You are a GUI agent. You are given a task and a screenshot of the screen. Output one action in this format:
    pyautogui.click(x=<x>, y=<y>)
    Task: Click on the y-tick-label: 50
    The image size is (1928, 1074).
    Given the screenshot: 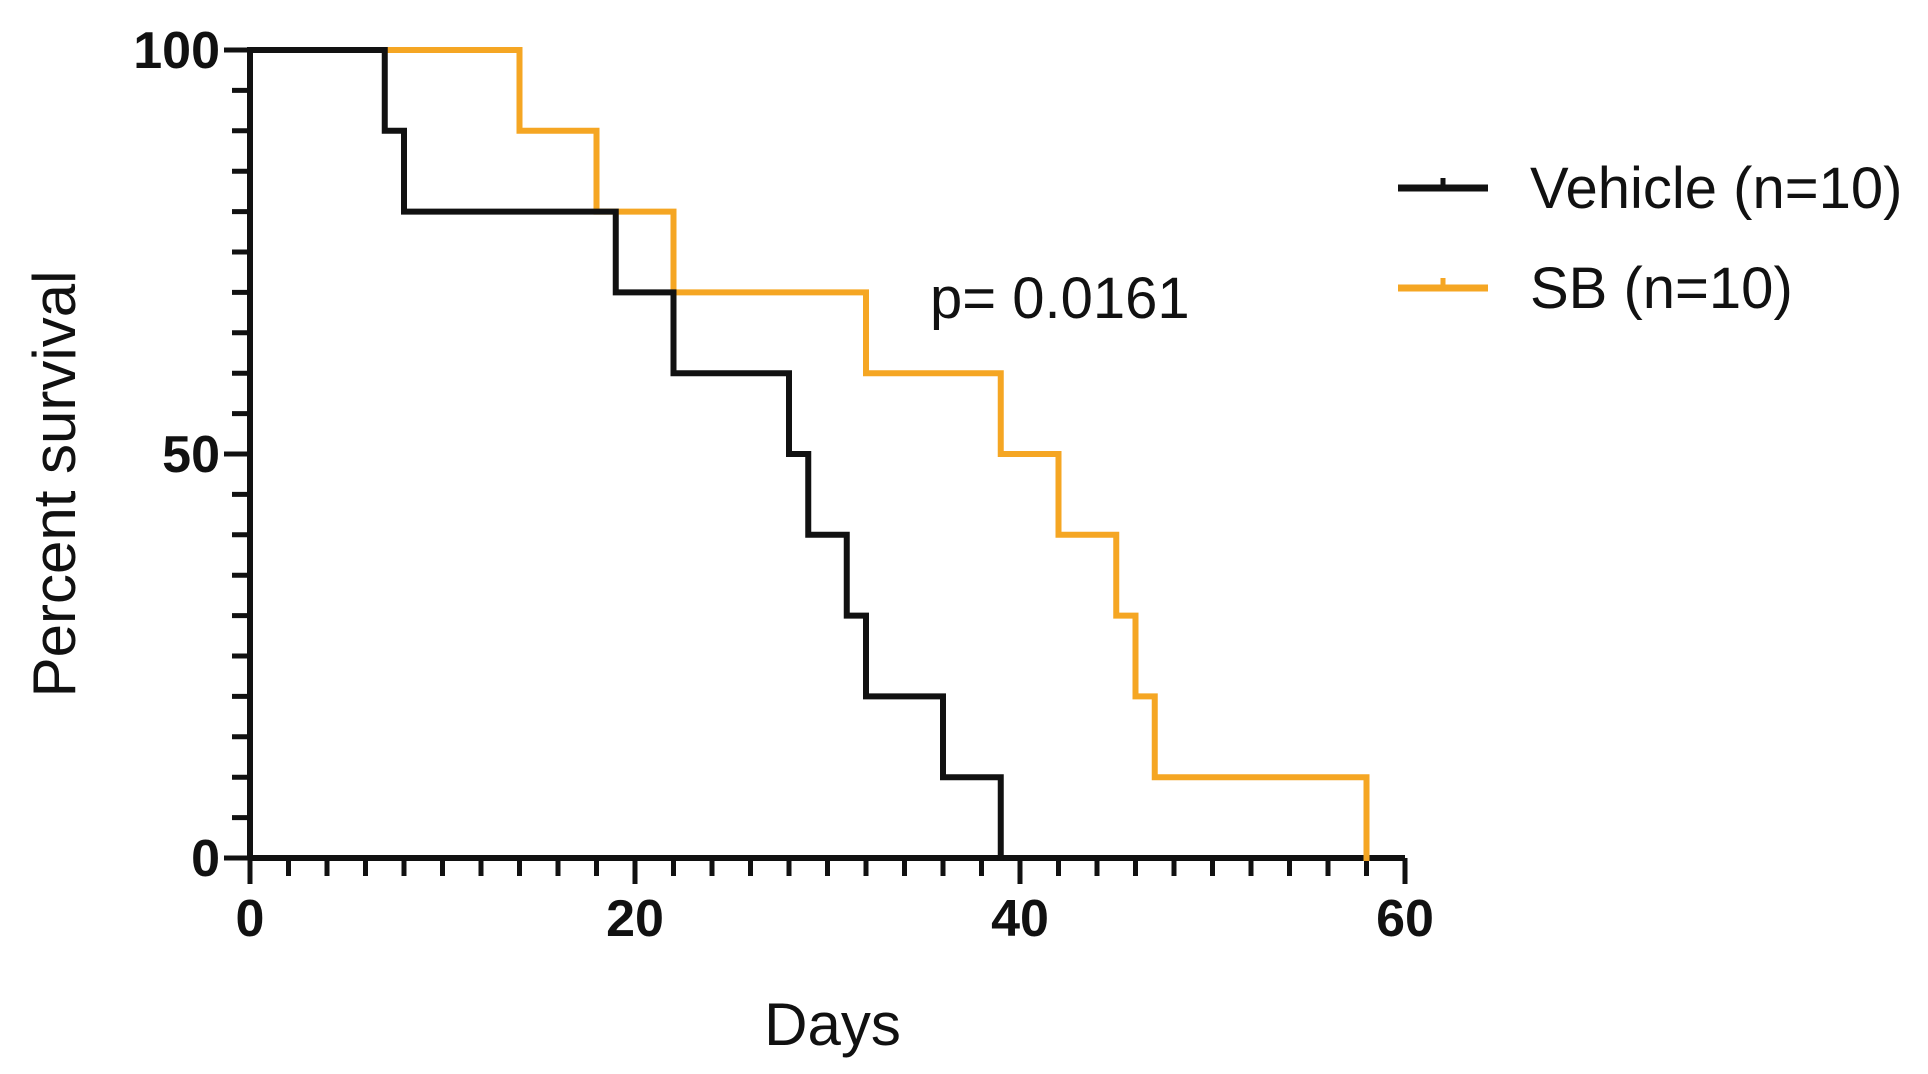 What is the action you would take?
    pyautogui.click(x=191, y=455)
    